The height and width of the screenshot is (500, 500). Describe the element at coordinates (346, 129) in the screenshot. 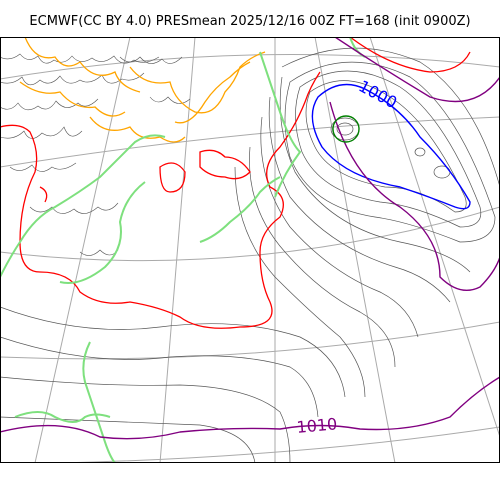

I see `low-center` at that location.